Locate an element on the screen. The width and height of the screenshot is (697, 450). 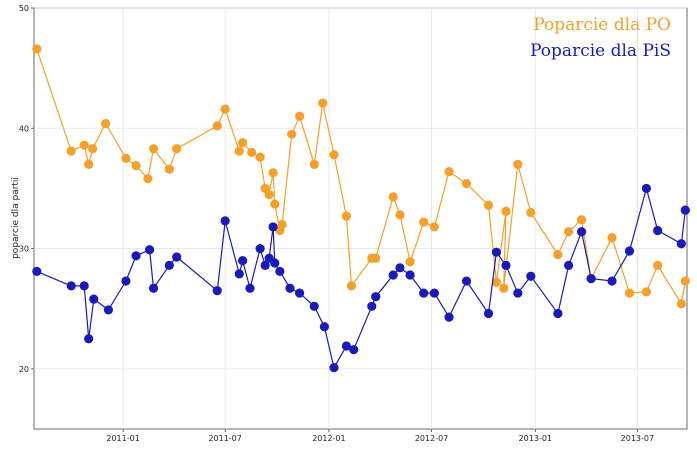
y-tick-label: 30 is located at coordinates (24, 249).